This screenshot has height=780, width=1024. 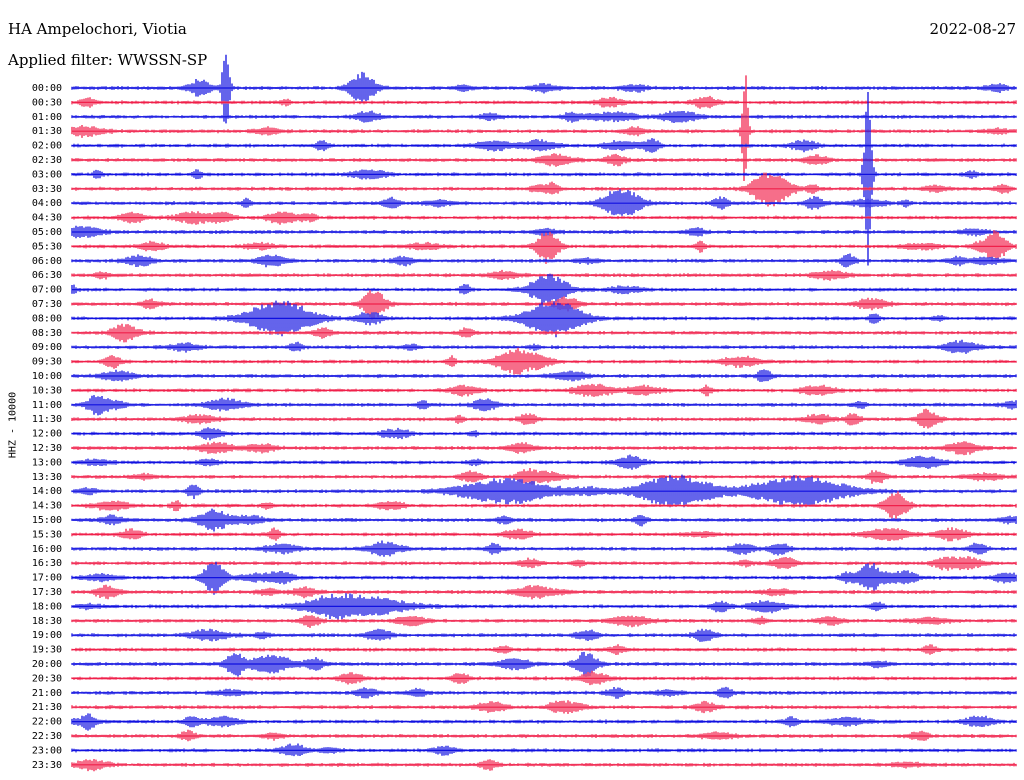 What do you see at coordinates (47, 506) in the screenshot?
I see `row-time-label: 14:30` at bounding box center [47, 506].